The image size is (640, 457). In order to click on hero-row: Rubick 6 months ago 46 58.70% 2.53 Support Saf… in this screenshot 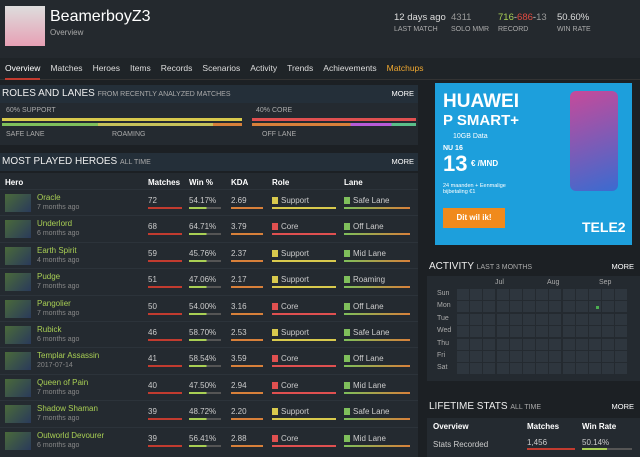, I will do `click(209, 334)`.